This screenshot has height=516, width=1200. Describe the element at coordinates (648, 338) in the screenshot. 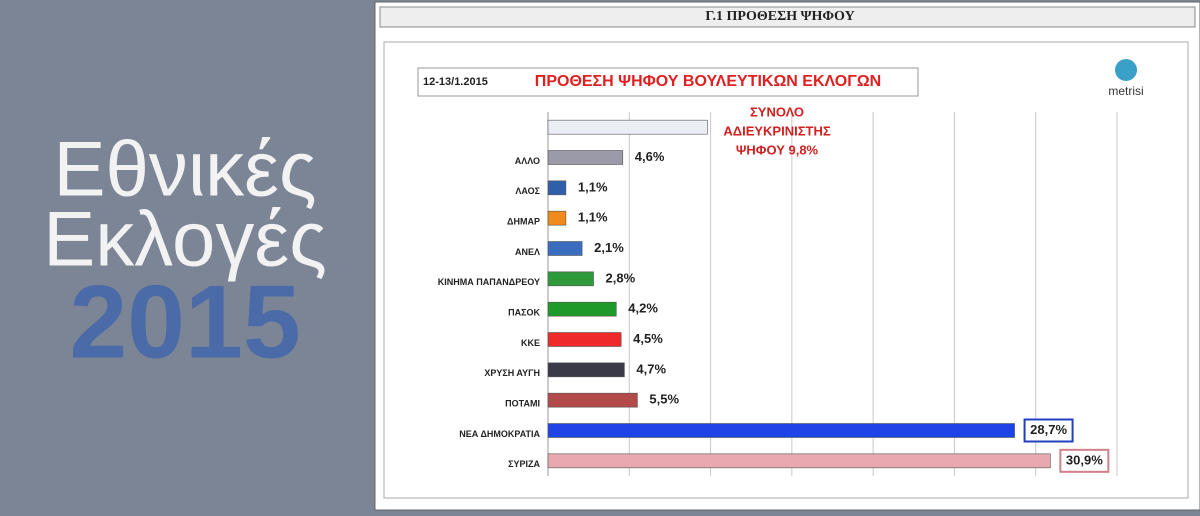

I see `value-label: 4,5%` at that location.